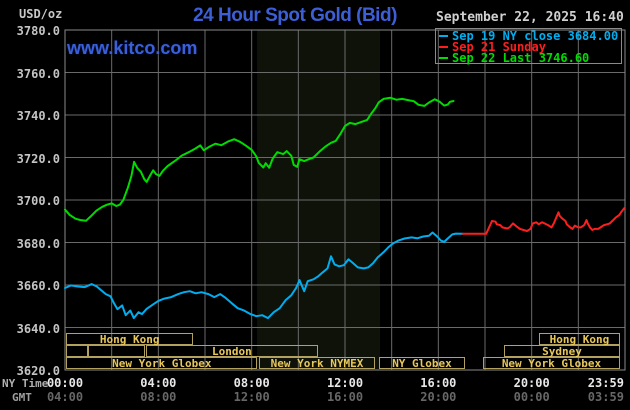 This screenshot has height=410, width=630. I want to click on session-box-ny-globex: NY Globex, so click(422, 363).